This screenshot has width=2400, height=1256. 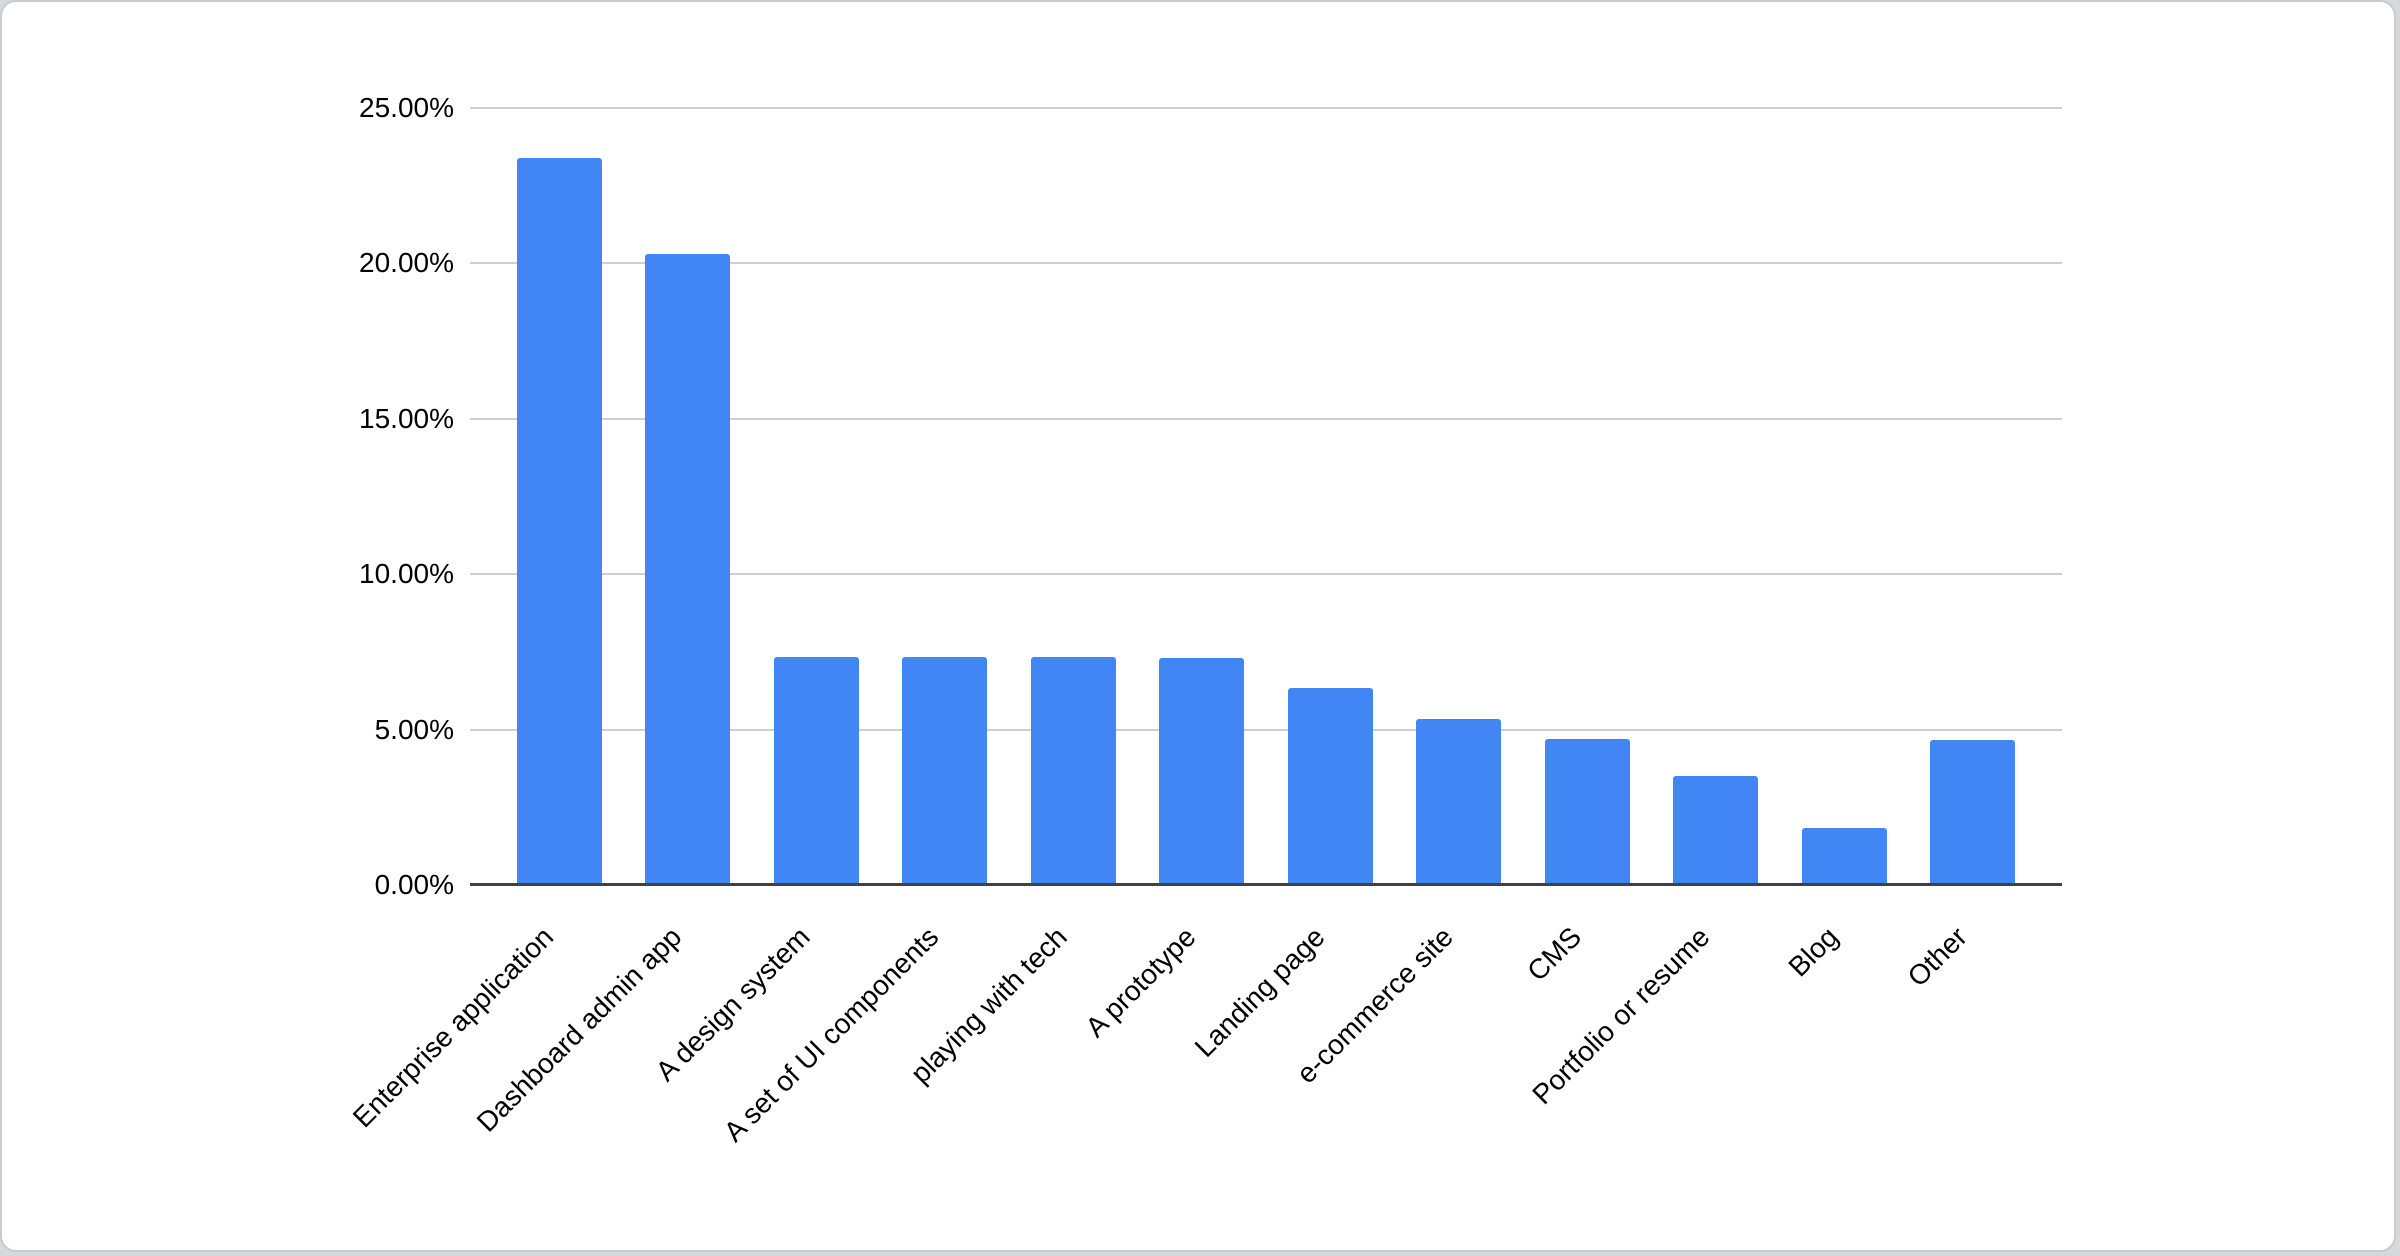 I want to click on y-axis-tick-label-20-00: 20.00%, so click(x=406, y=263).